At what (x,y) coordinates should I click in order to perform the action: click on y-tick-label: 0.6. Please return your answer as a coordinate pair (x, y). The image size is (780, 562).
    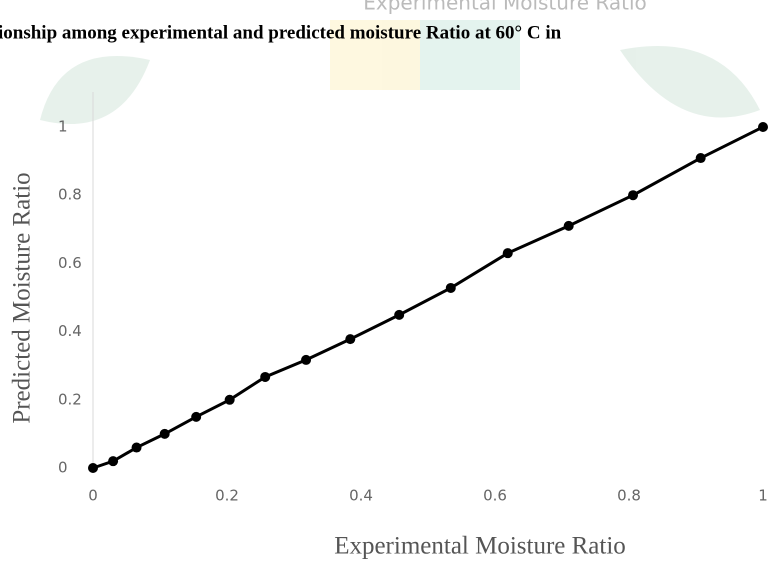
    Looking at the image, I should click on (70, 263).